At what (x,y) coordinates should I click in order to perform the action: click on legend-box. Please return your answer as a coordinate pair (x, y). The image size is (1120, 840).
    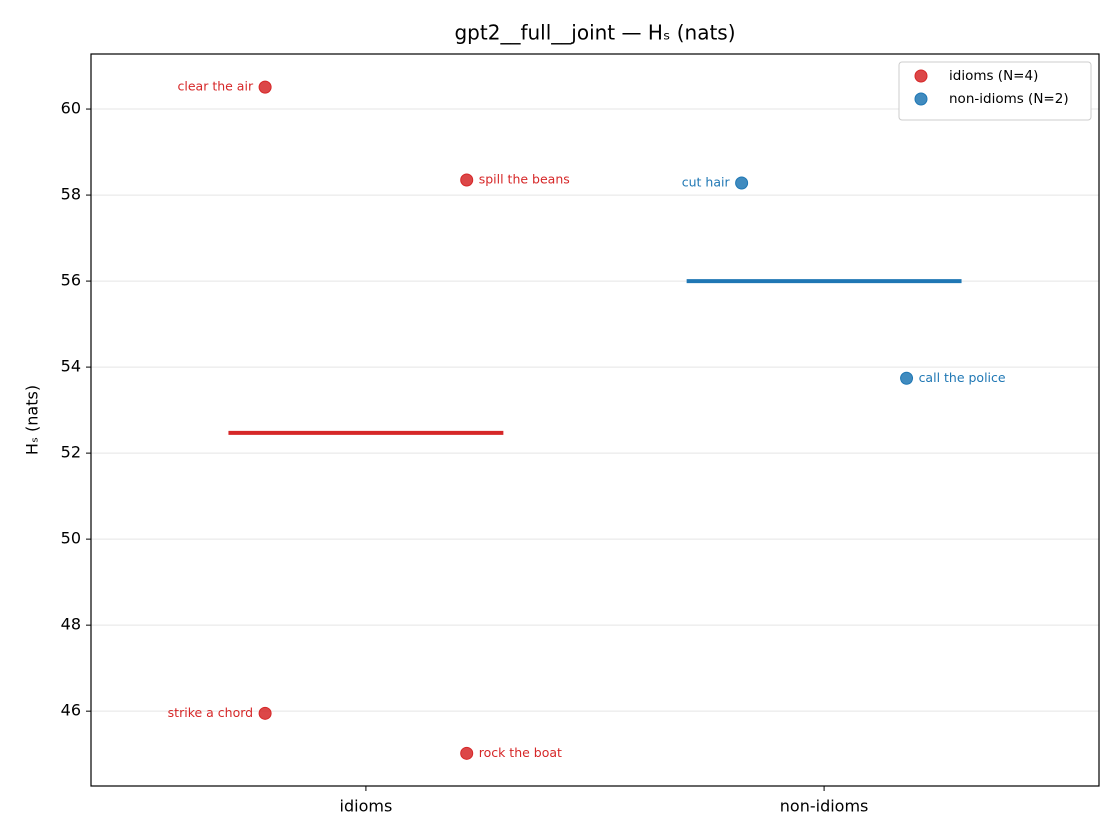
    Looking at the image, I should click on (995, 91).